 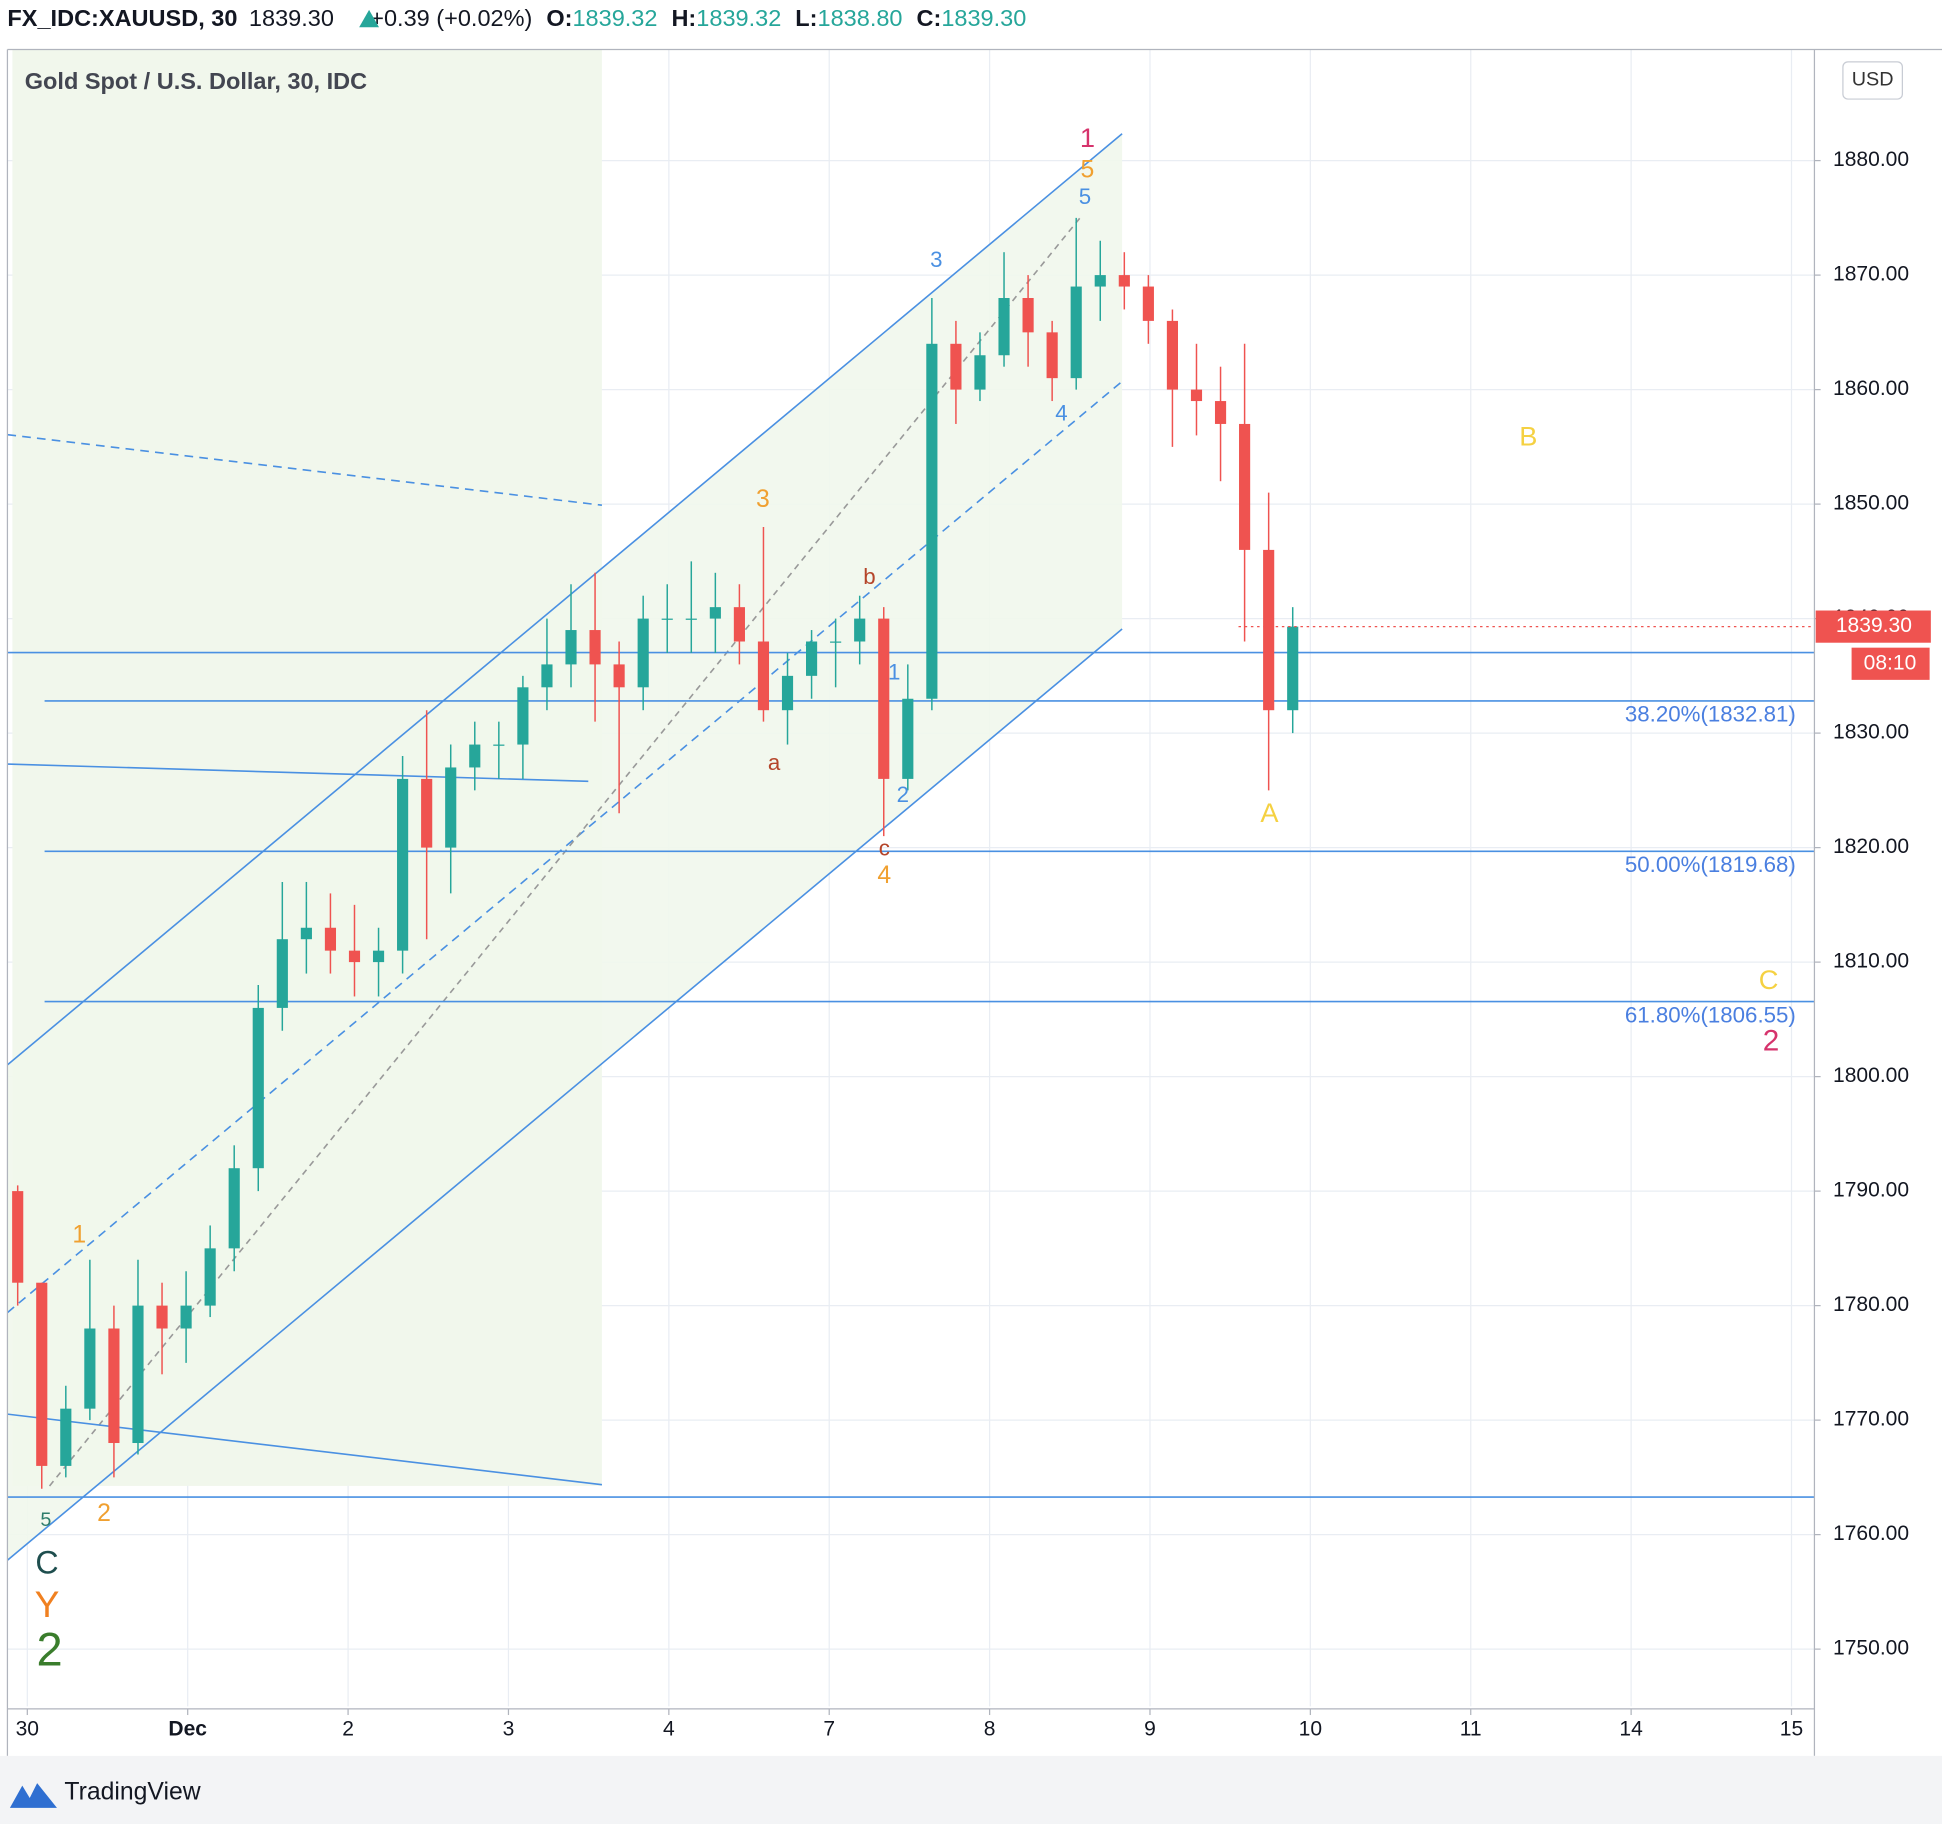 What do you see at coordinates (971, 1789) in the screenshot?
I see `footer-bar` at bounding box center [971, 1789].